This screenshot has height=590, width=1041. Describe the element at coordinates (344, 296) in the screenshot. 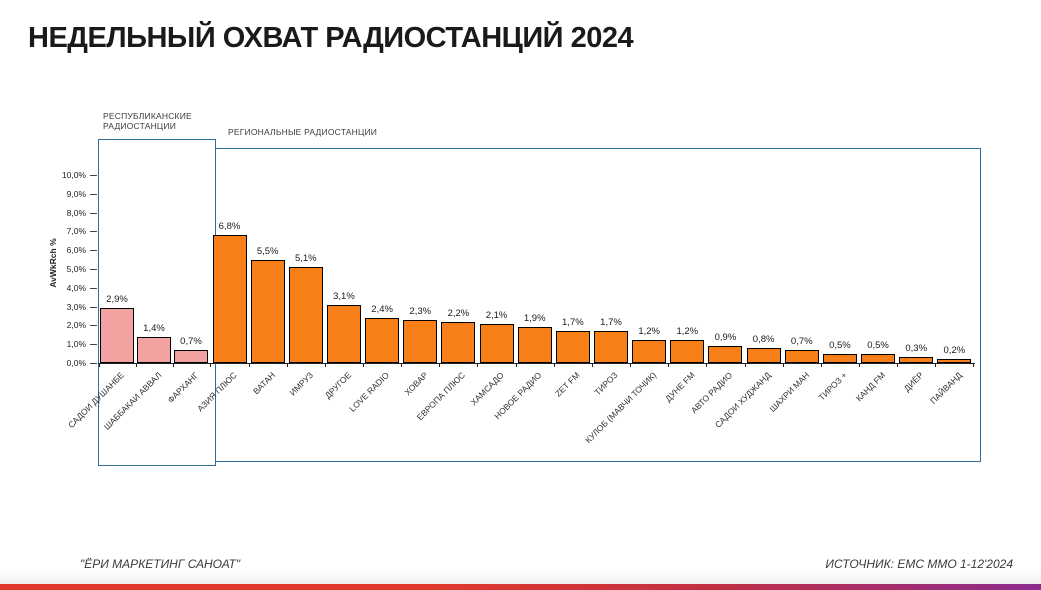

I see `bar-value-label: 3,1%` at that location.